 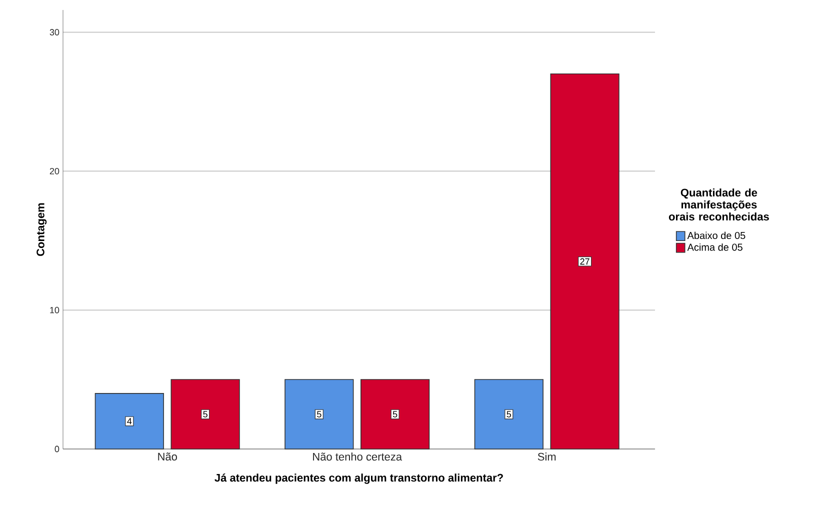 I want to click on x-tick-label: Sim, so click(x=547, y=456).